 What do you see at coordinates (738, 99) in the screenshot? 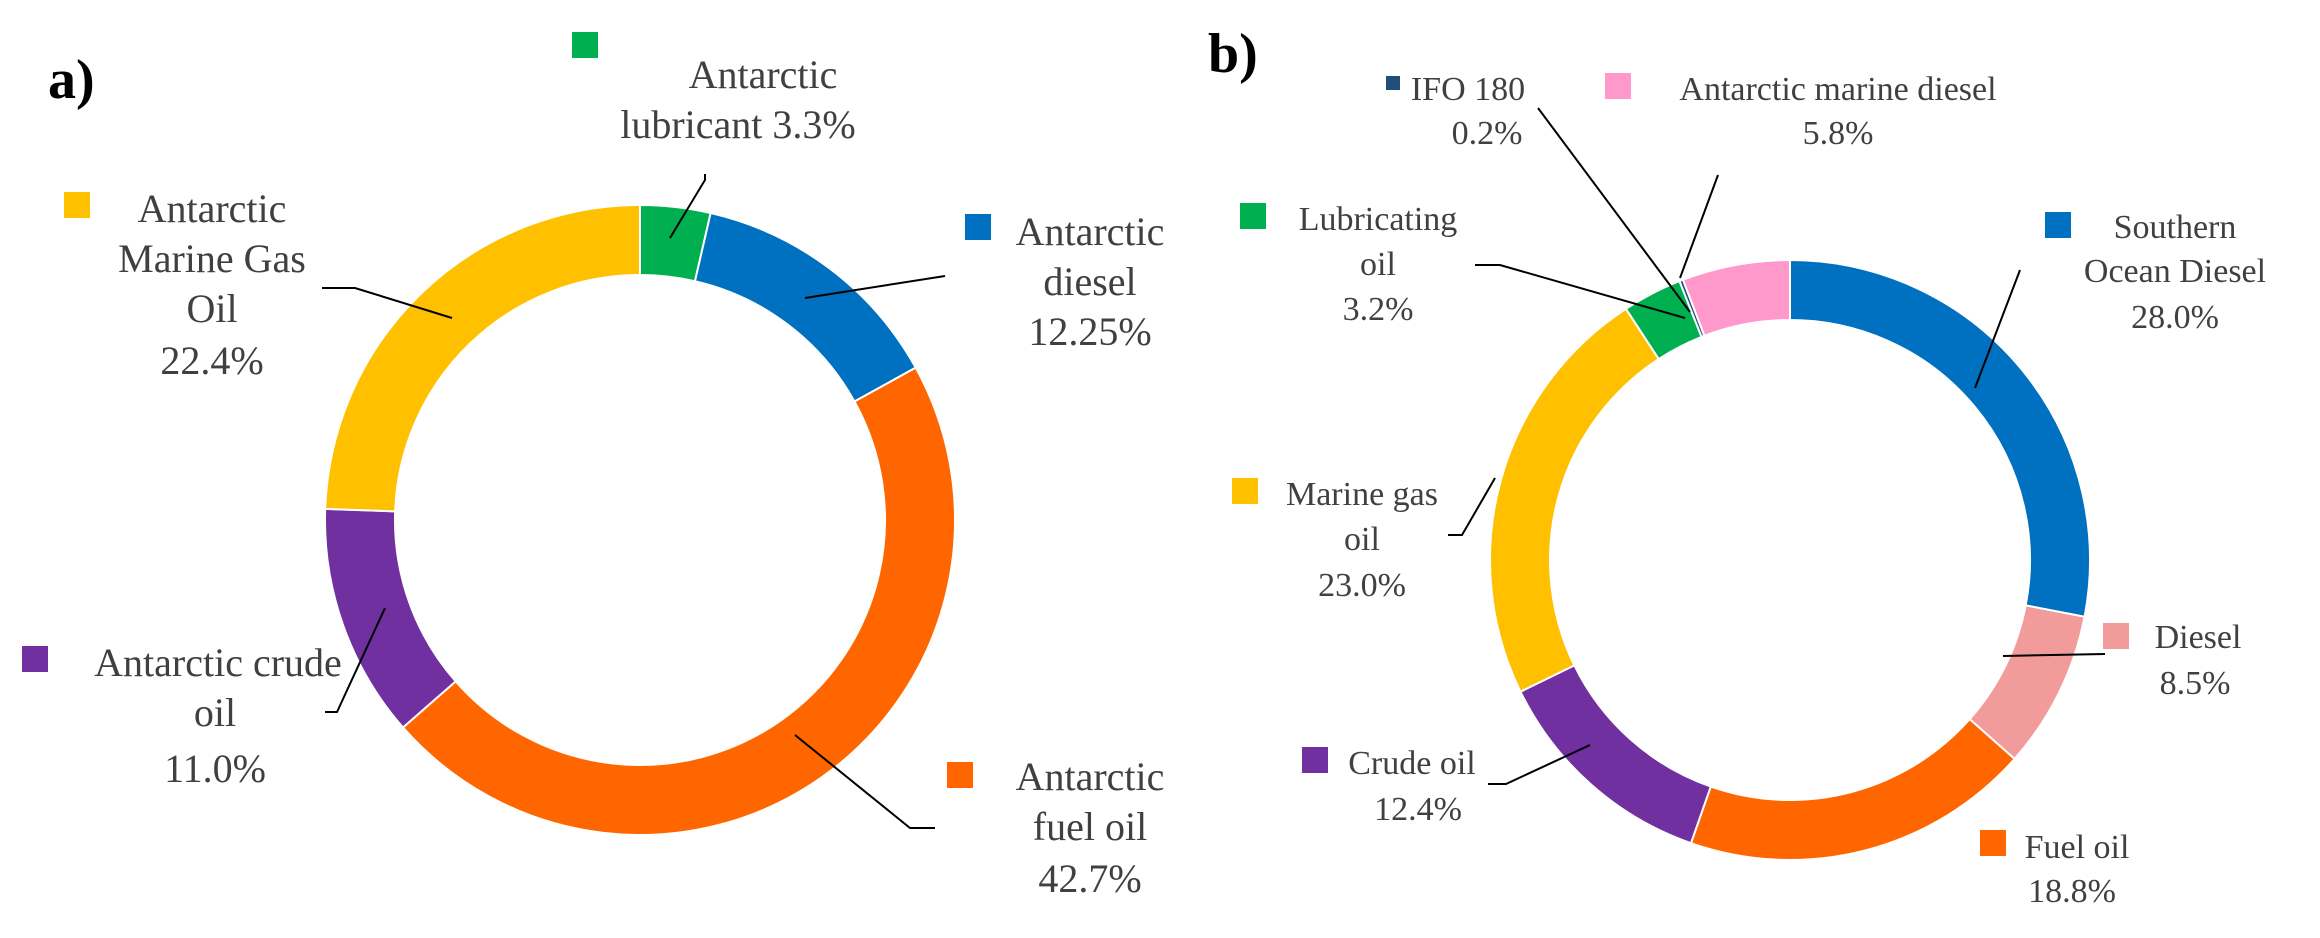
I see `label-a-lubricant: Antarctic lubricant 3.3%` at bounding box center [738, 99].